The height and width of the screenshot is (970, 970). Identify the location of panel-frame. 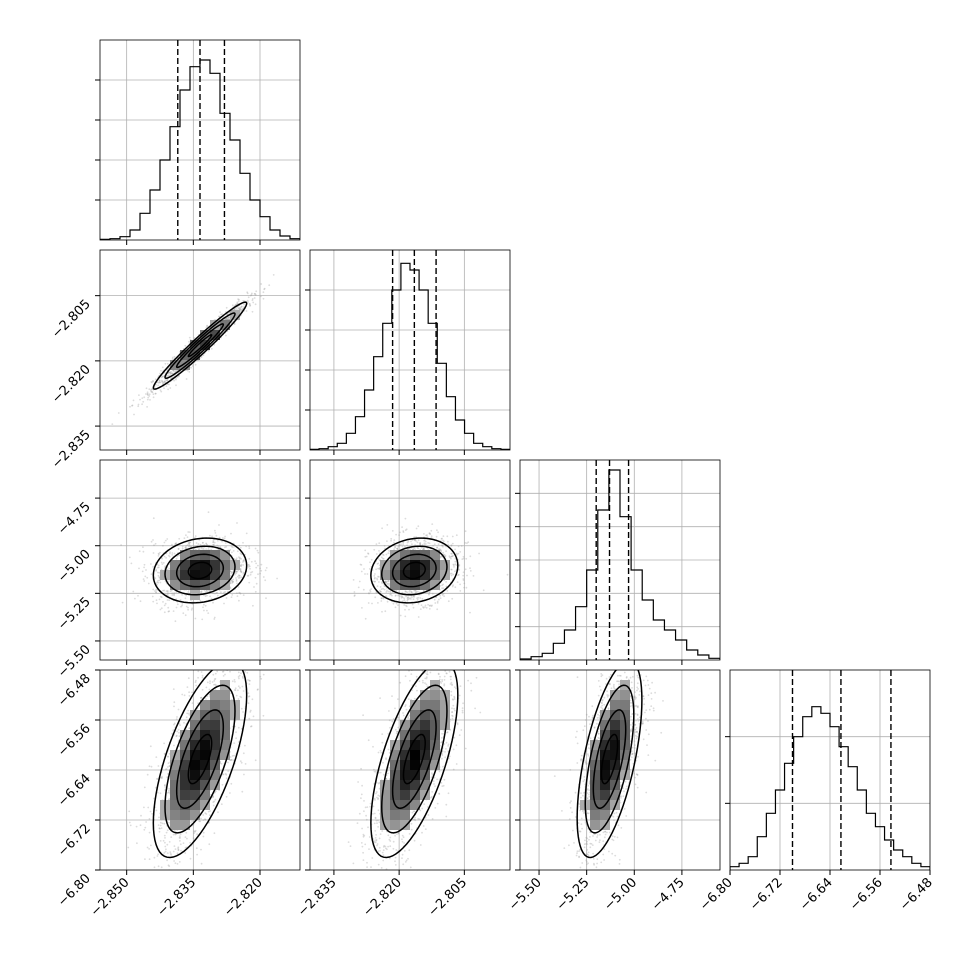
(620, 560).